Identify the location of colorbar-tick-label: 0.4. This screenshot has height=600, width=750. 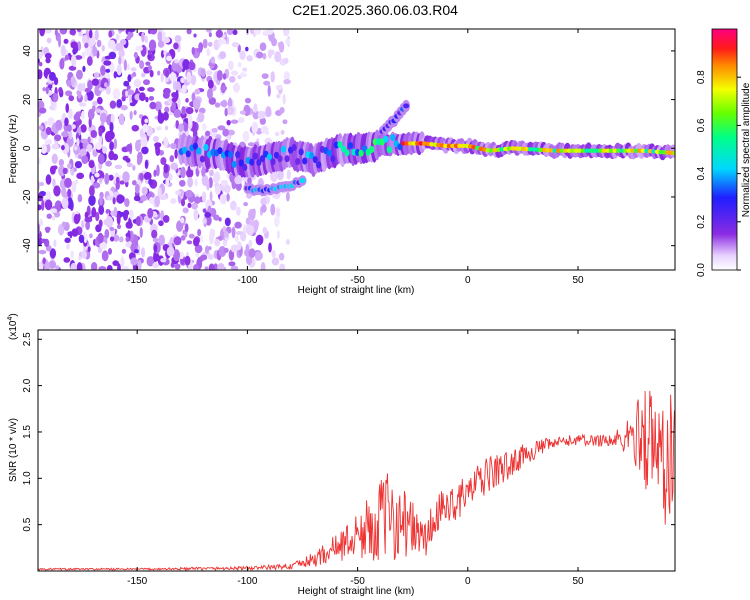
(701, 173).